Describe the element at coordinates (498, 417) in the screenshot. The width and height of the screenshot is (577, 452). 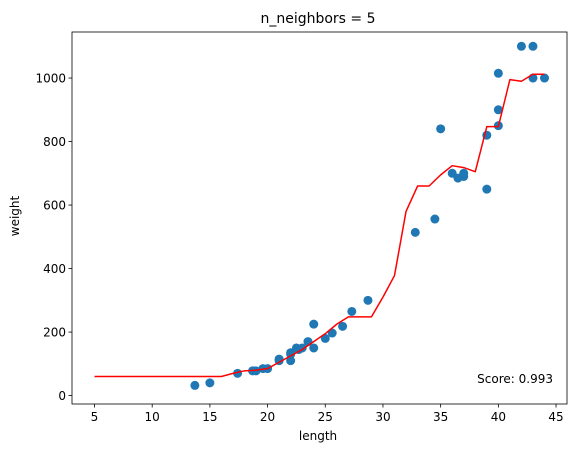
I see `x-tick-label: 40` at that location.